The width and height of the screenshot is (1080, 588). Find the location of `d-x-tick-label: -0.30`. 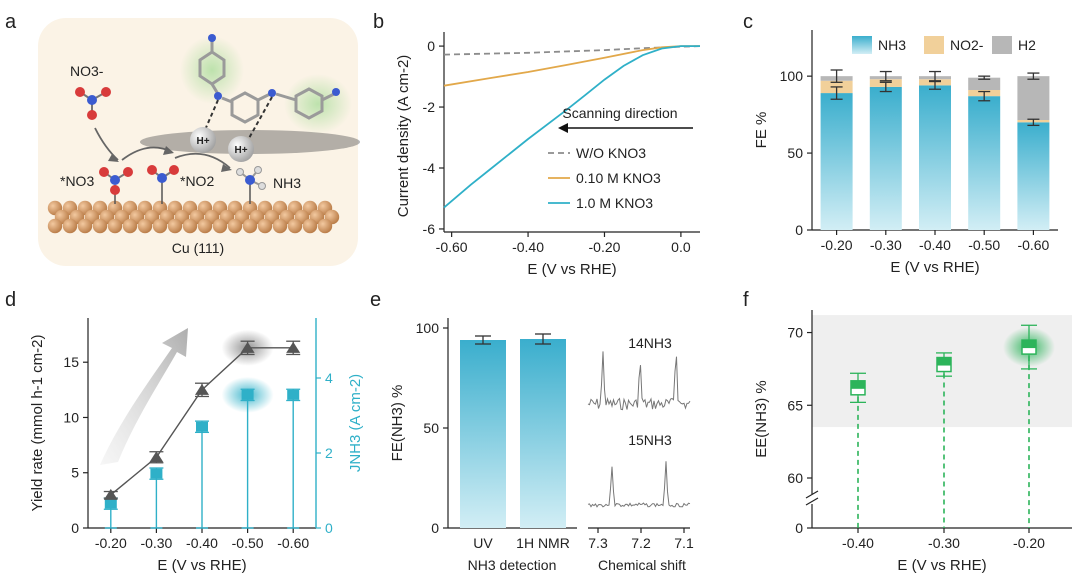

d-x-tick-label: -0.30 is located at coordinates (156, 543).